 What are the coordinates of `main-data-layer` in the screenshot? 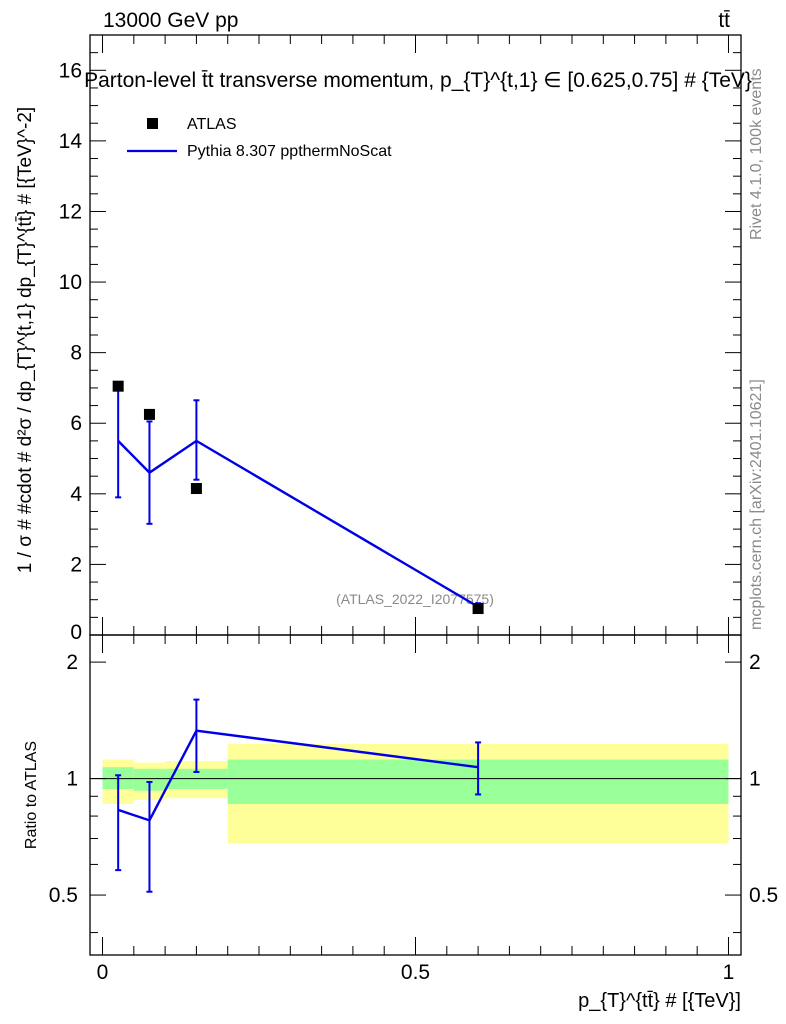 It's located at (298, 497).